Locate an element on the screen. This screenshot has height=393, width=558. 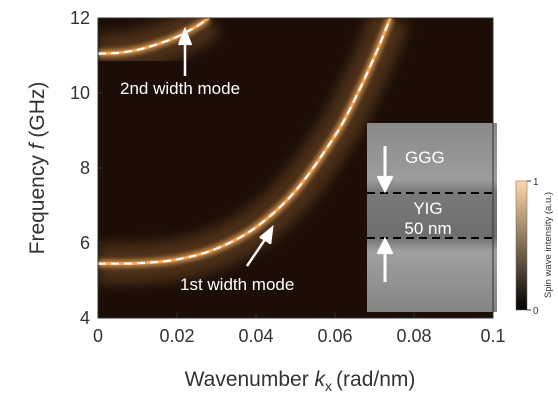
inset-image is located at coordinates (432, 217).